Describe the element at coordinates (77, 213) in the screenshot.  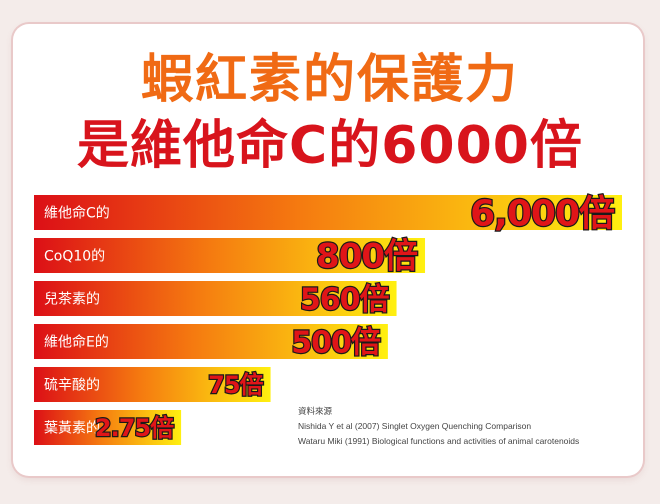
I see `category-label: 維他命C的` at that location.